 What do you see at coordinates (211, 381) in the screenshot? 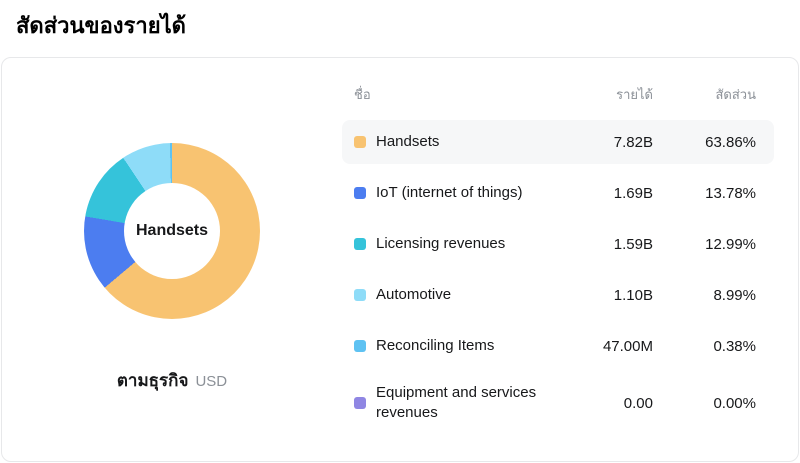
I see `chart-unit-label: USD` at bounding box center [211, 381].